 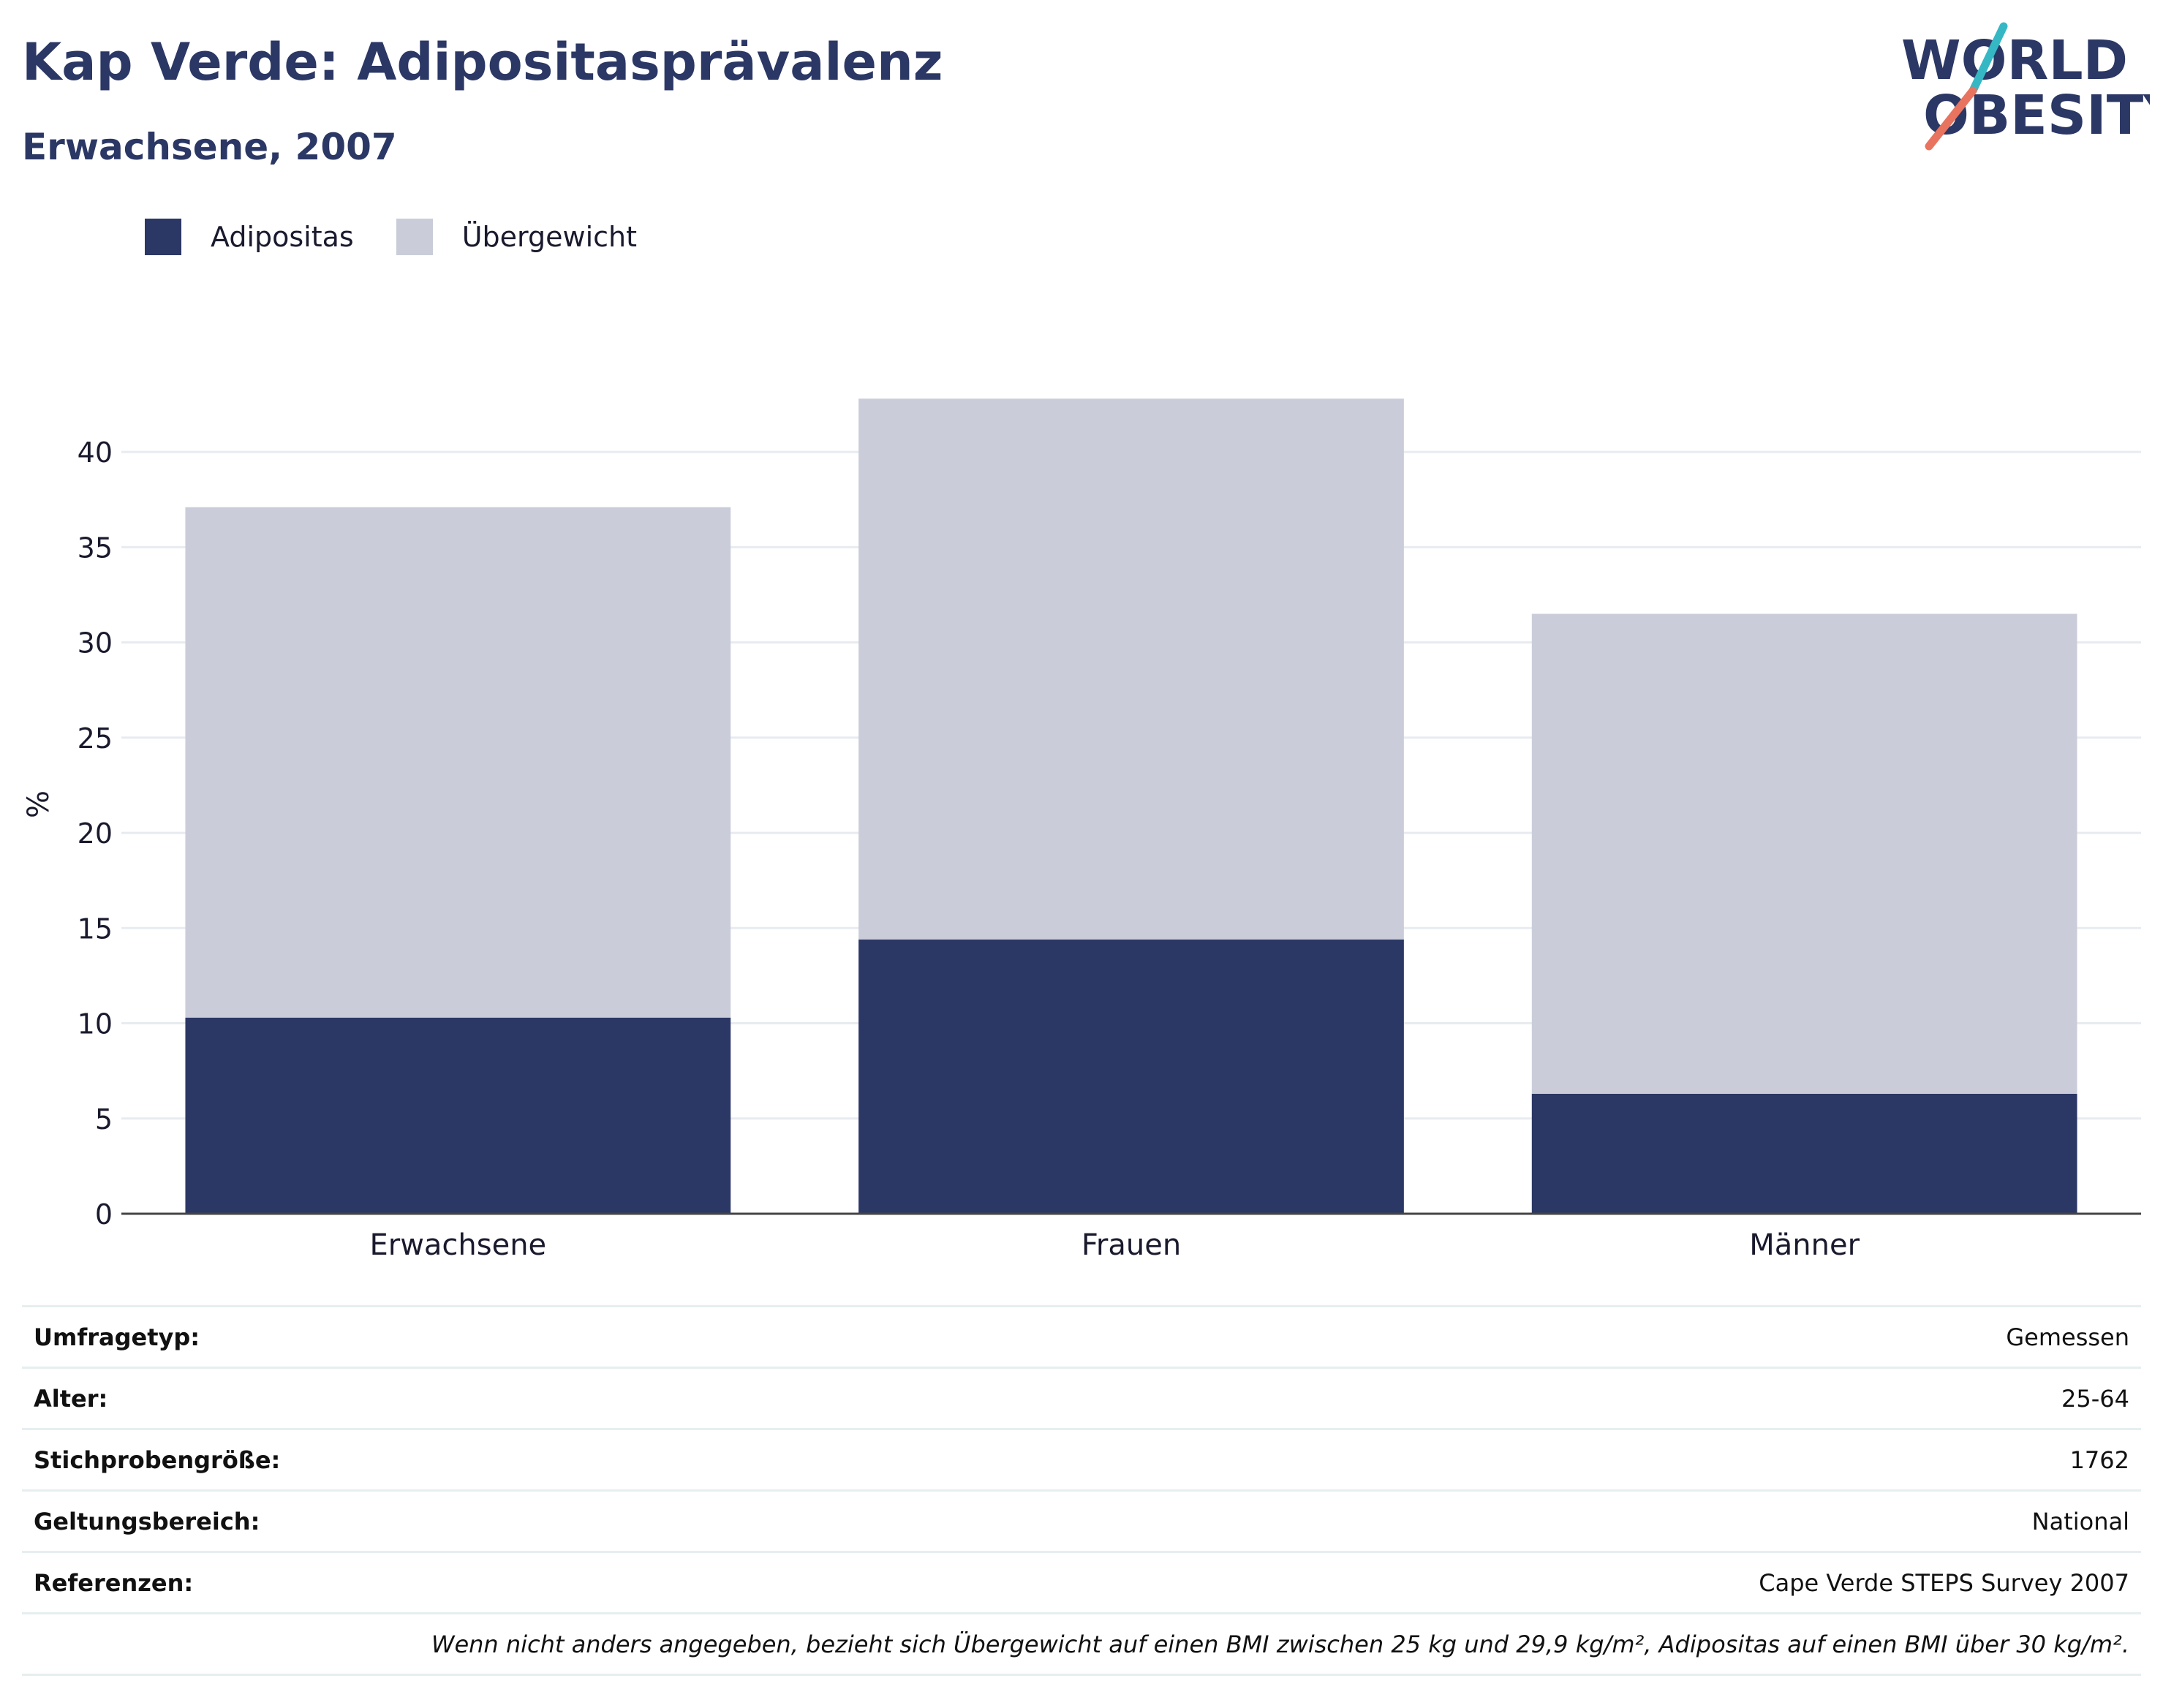 I want to click on x-tick-label: Männer, so click(x=1805, y=1245).